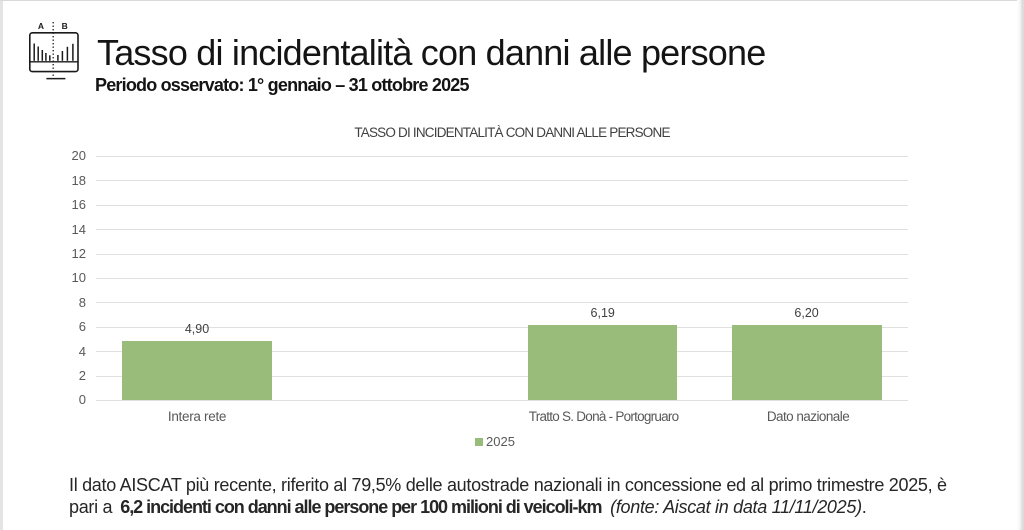 The height and width of the screenshot is (530, 1024). Describe the element at coordinates (41, 26) in the screenshot. I see `svg-text: A` at that location.